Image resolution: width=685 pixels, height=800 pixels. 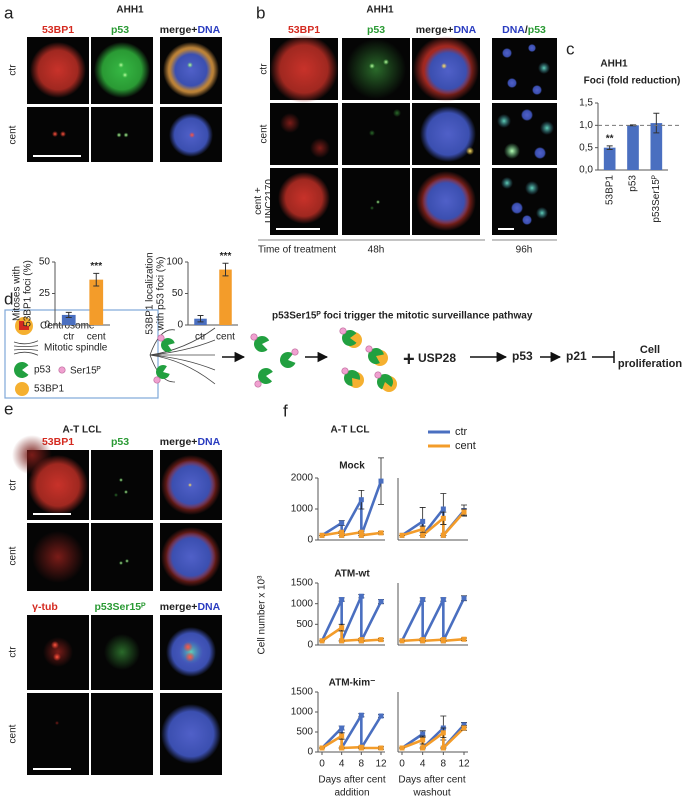 What do you see at coordinates (650, 350) in the screenshot?
I see `pathway-node: Cell` at bounding box center [650, 350].